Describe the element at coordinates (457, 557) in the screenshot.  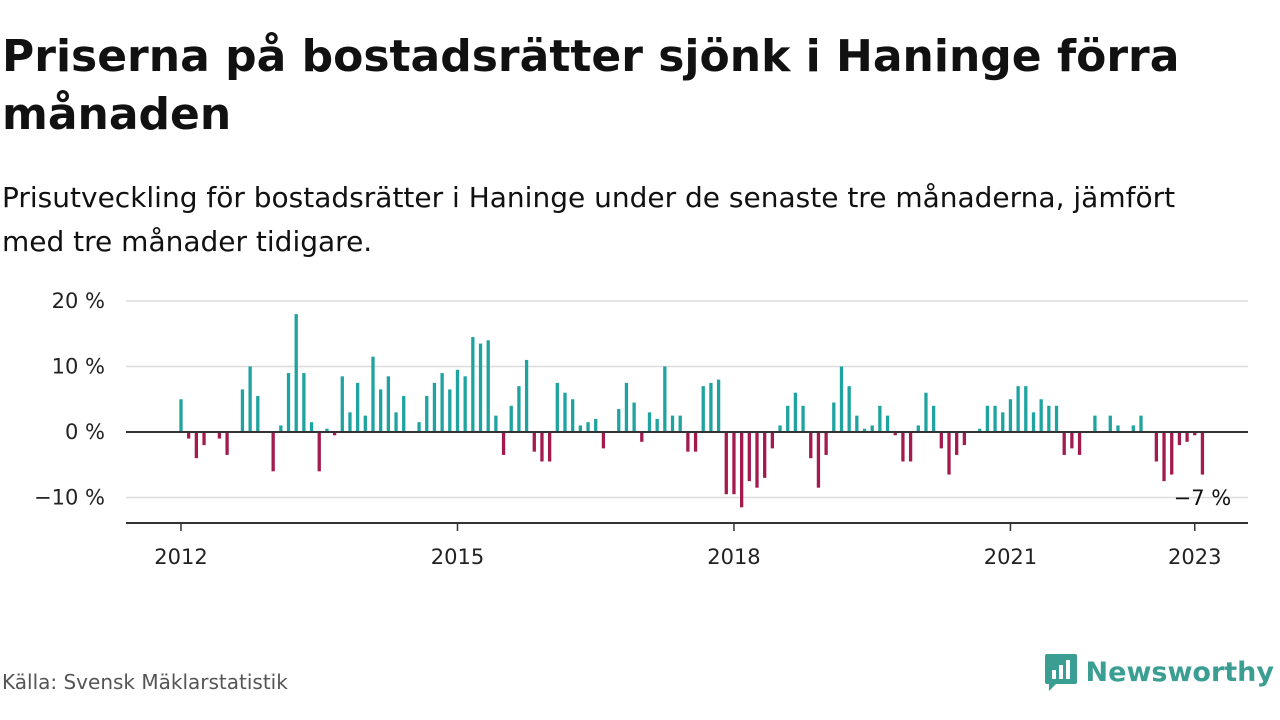
I see `x-tick-label: 2015` at that location.